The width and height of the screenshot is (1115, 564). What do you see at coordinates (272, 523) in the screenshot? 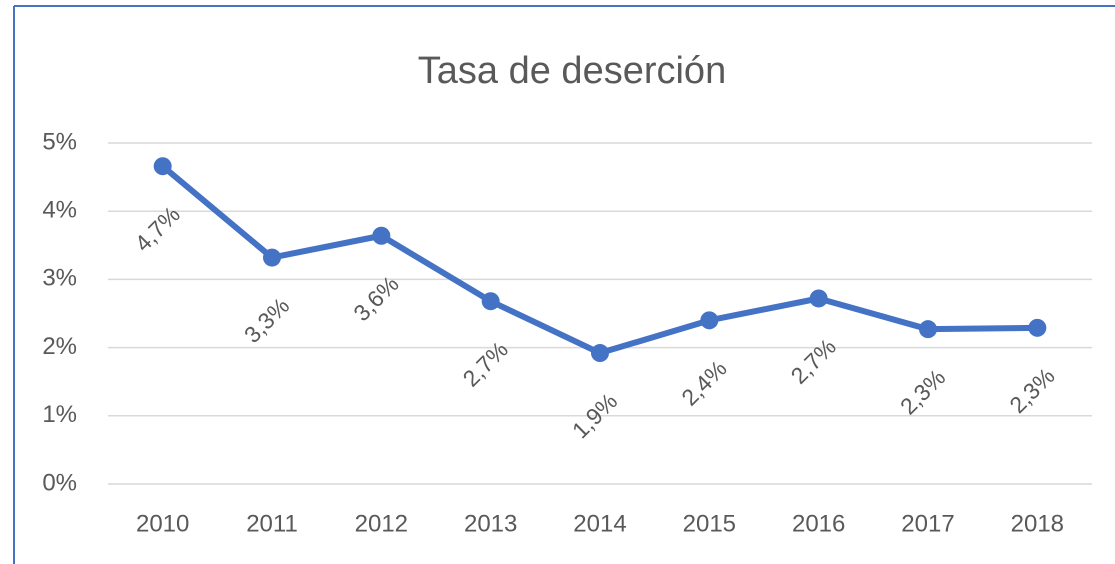
I see `x-tick-label: 2011` at bounding box center [272, 523].